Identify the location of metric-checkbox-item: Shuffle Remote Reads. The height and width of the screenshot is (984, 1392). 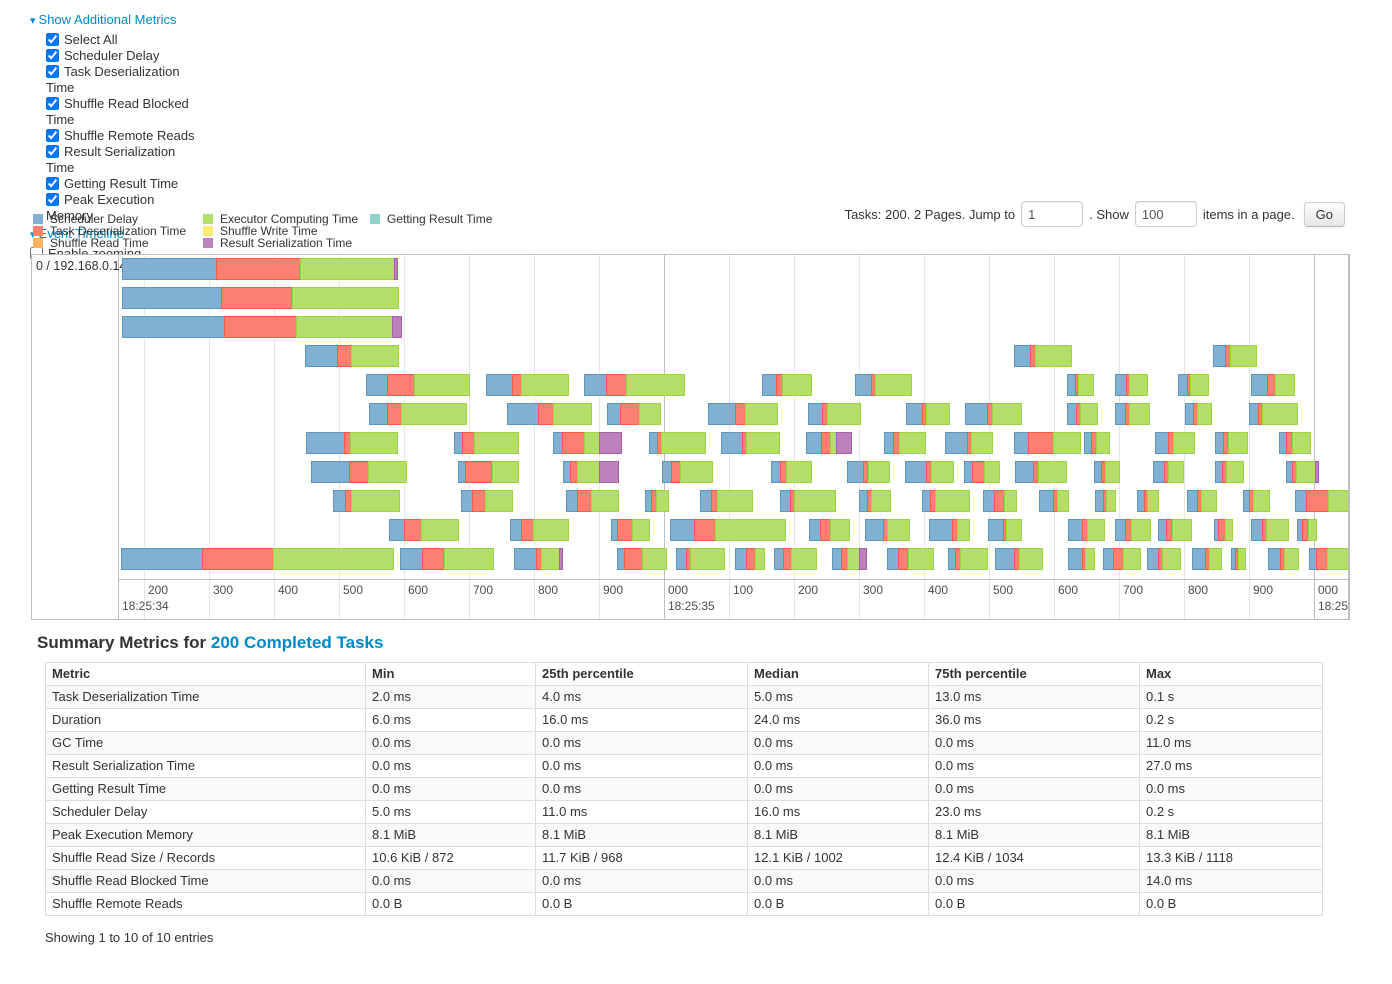
(121, 136).